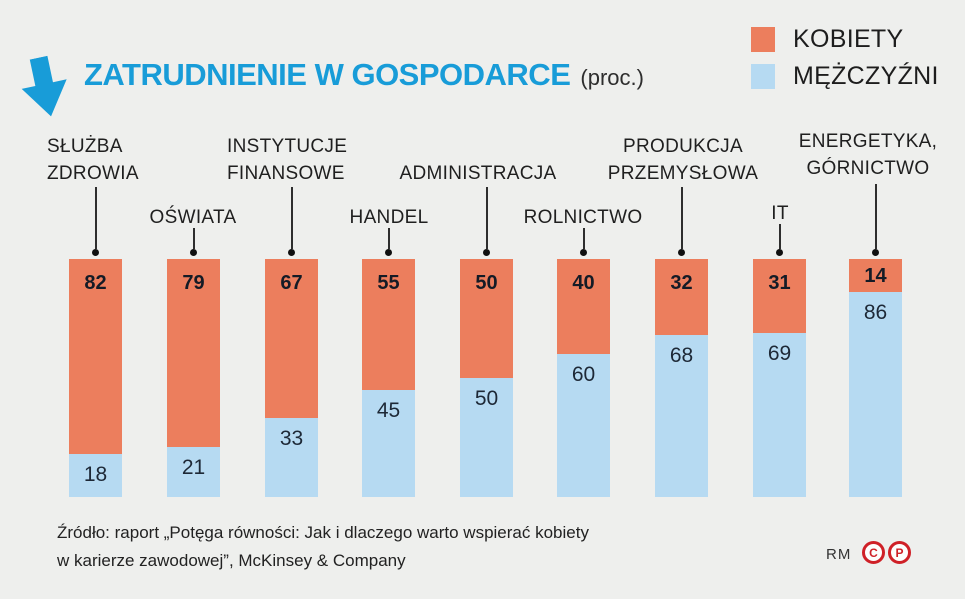  Describe the element at coordinates (193, 283) in the screenshot. I see `bar-value-women: 79` at that location.